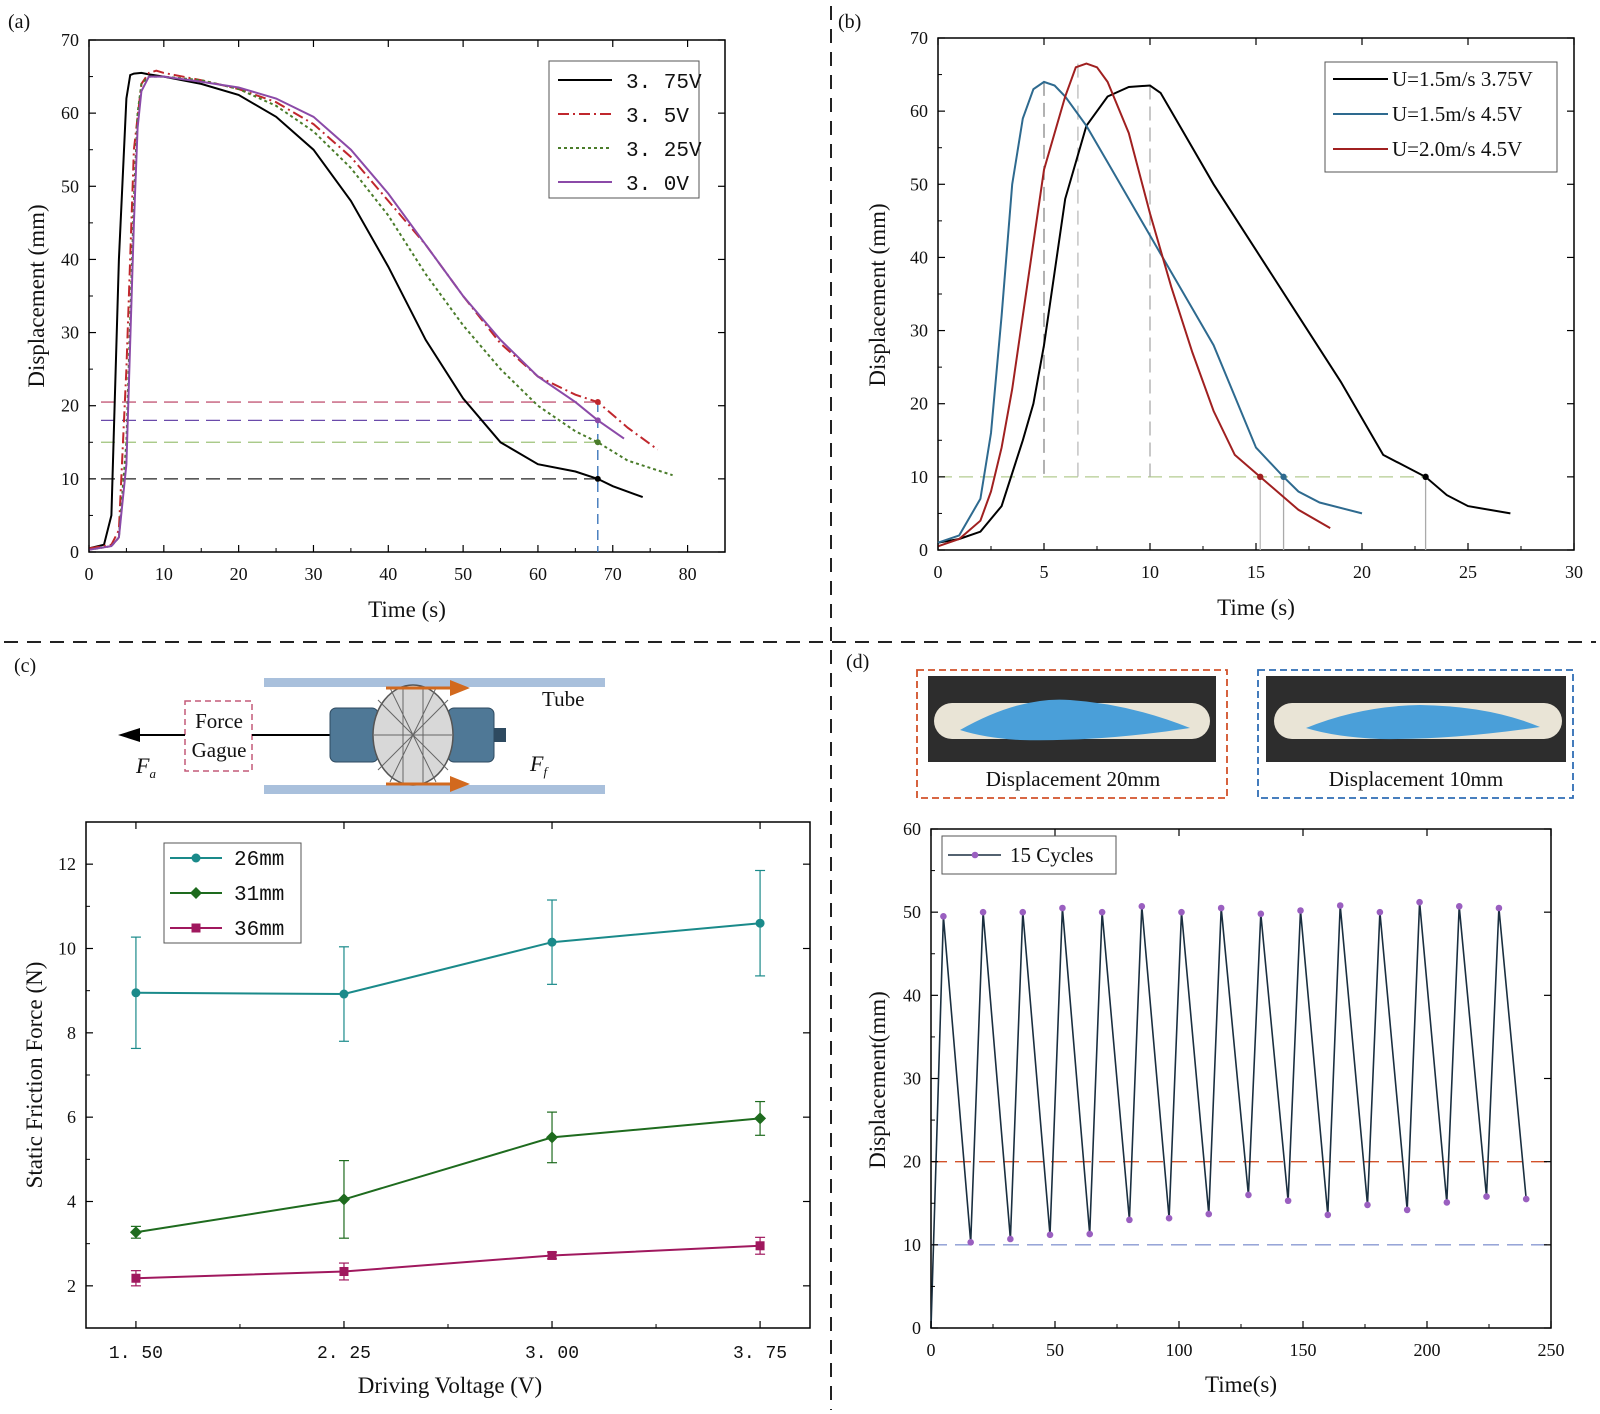  I want to click on x-tick-label: 0, so click(89, 574).